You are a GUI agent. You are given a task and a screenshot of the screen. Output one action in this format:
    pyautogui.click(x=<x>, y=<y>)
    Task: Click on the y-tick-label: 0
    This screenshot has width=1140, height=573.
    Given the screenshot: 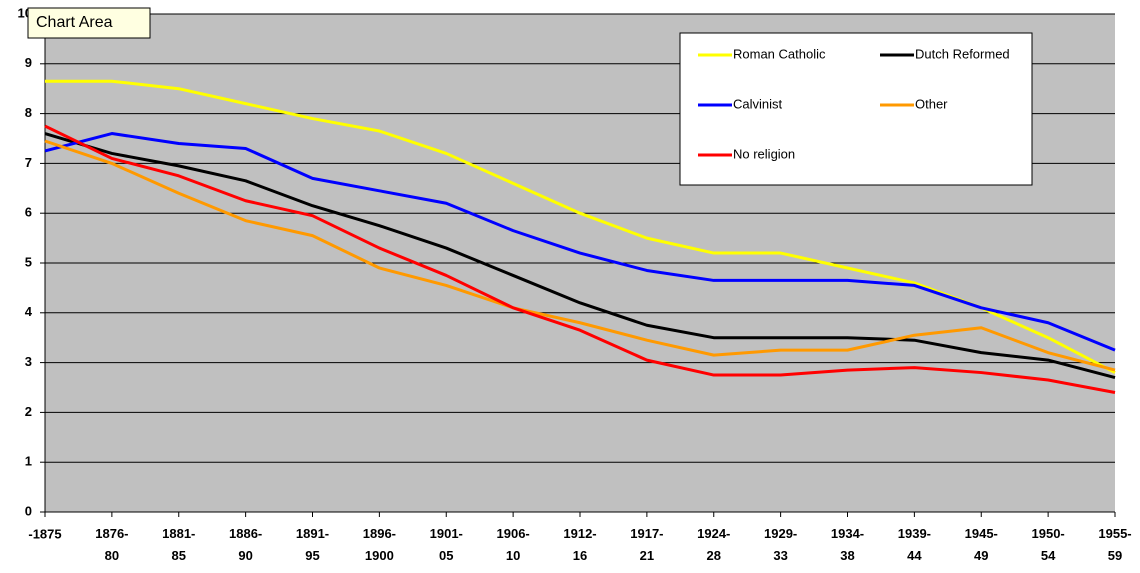 What is the action you would take?
    pyautogui.click(x=28, y=510)
    